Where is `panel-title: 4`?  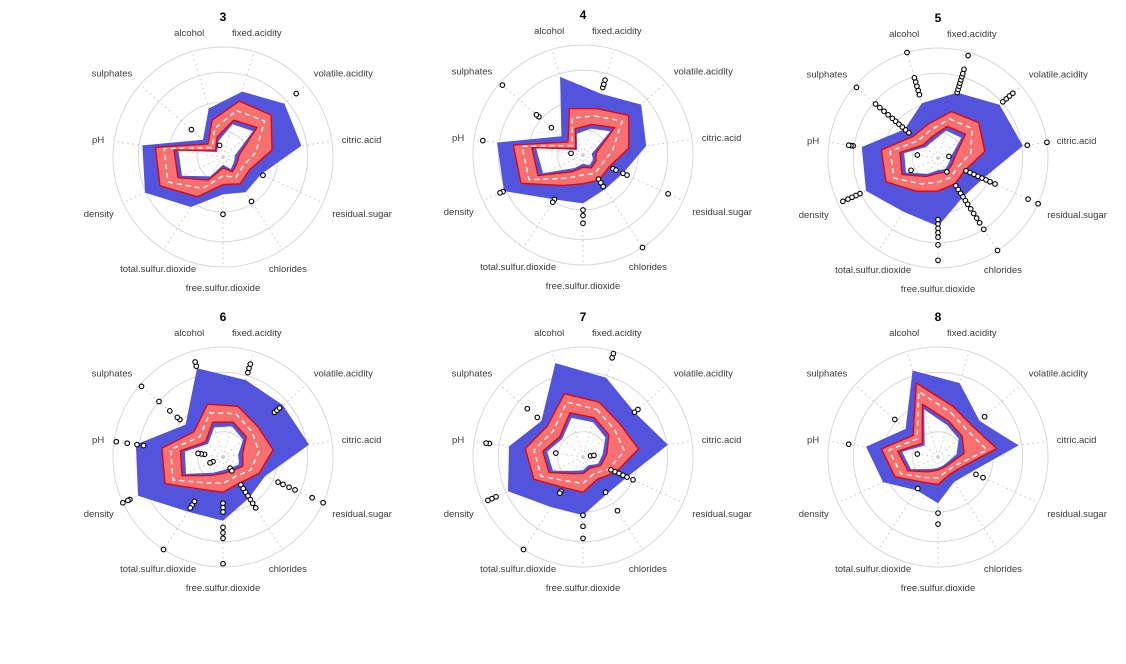 panel-title: 4 is located at coordinates (583, 15).